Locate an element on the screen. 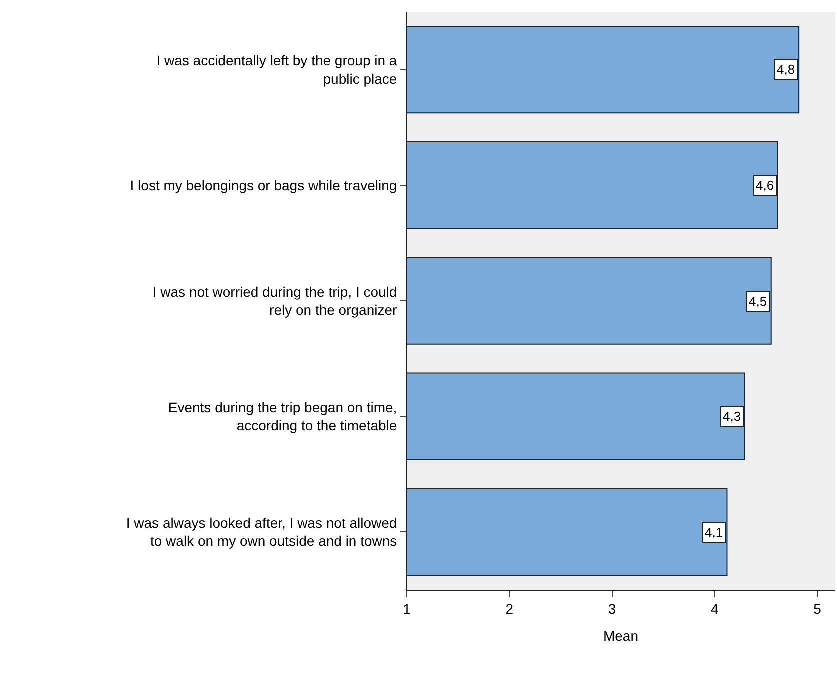 Image resolution: width=837 pixels, height=675 pixels. data-label: 4,3 is located at coordinates (732, 416).